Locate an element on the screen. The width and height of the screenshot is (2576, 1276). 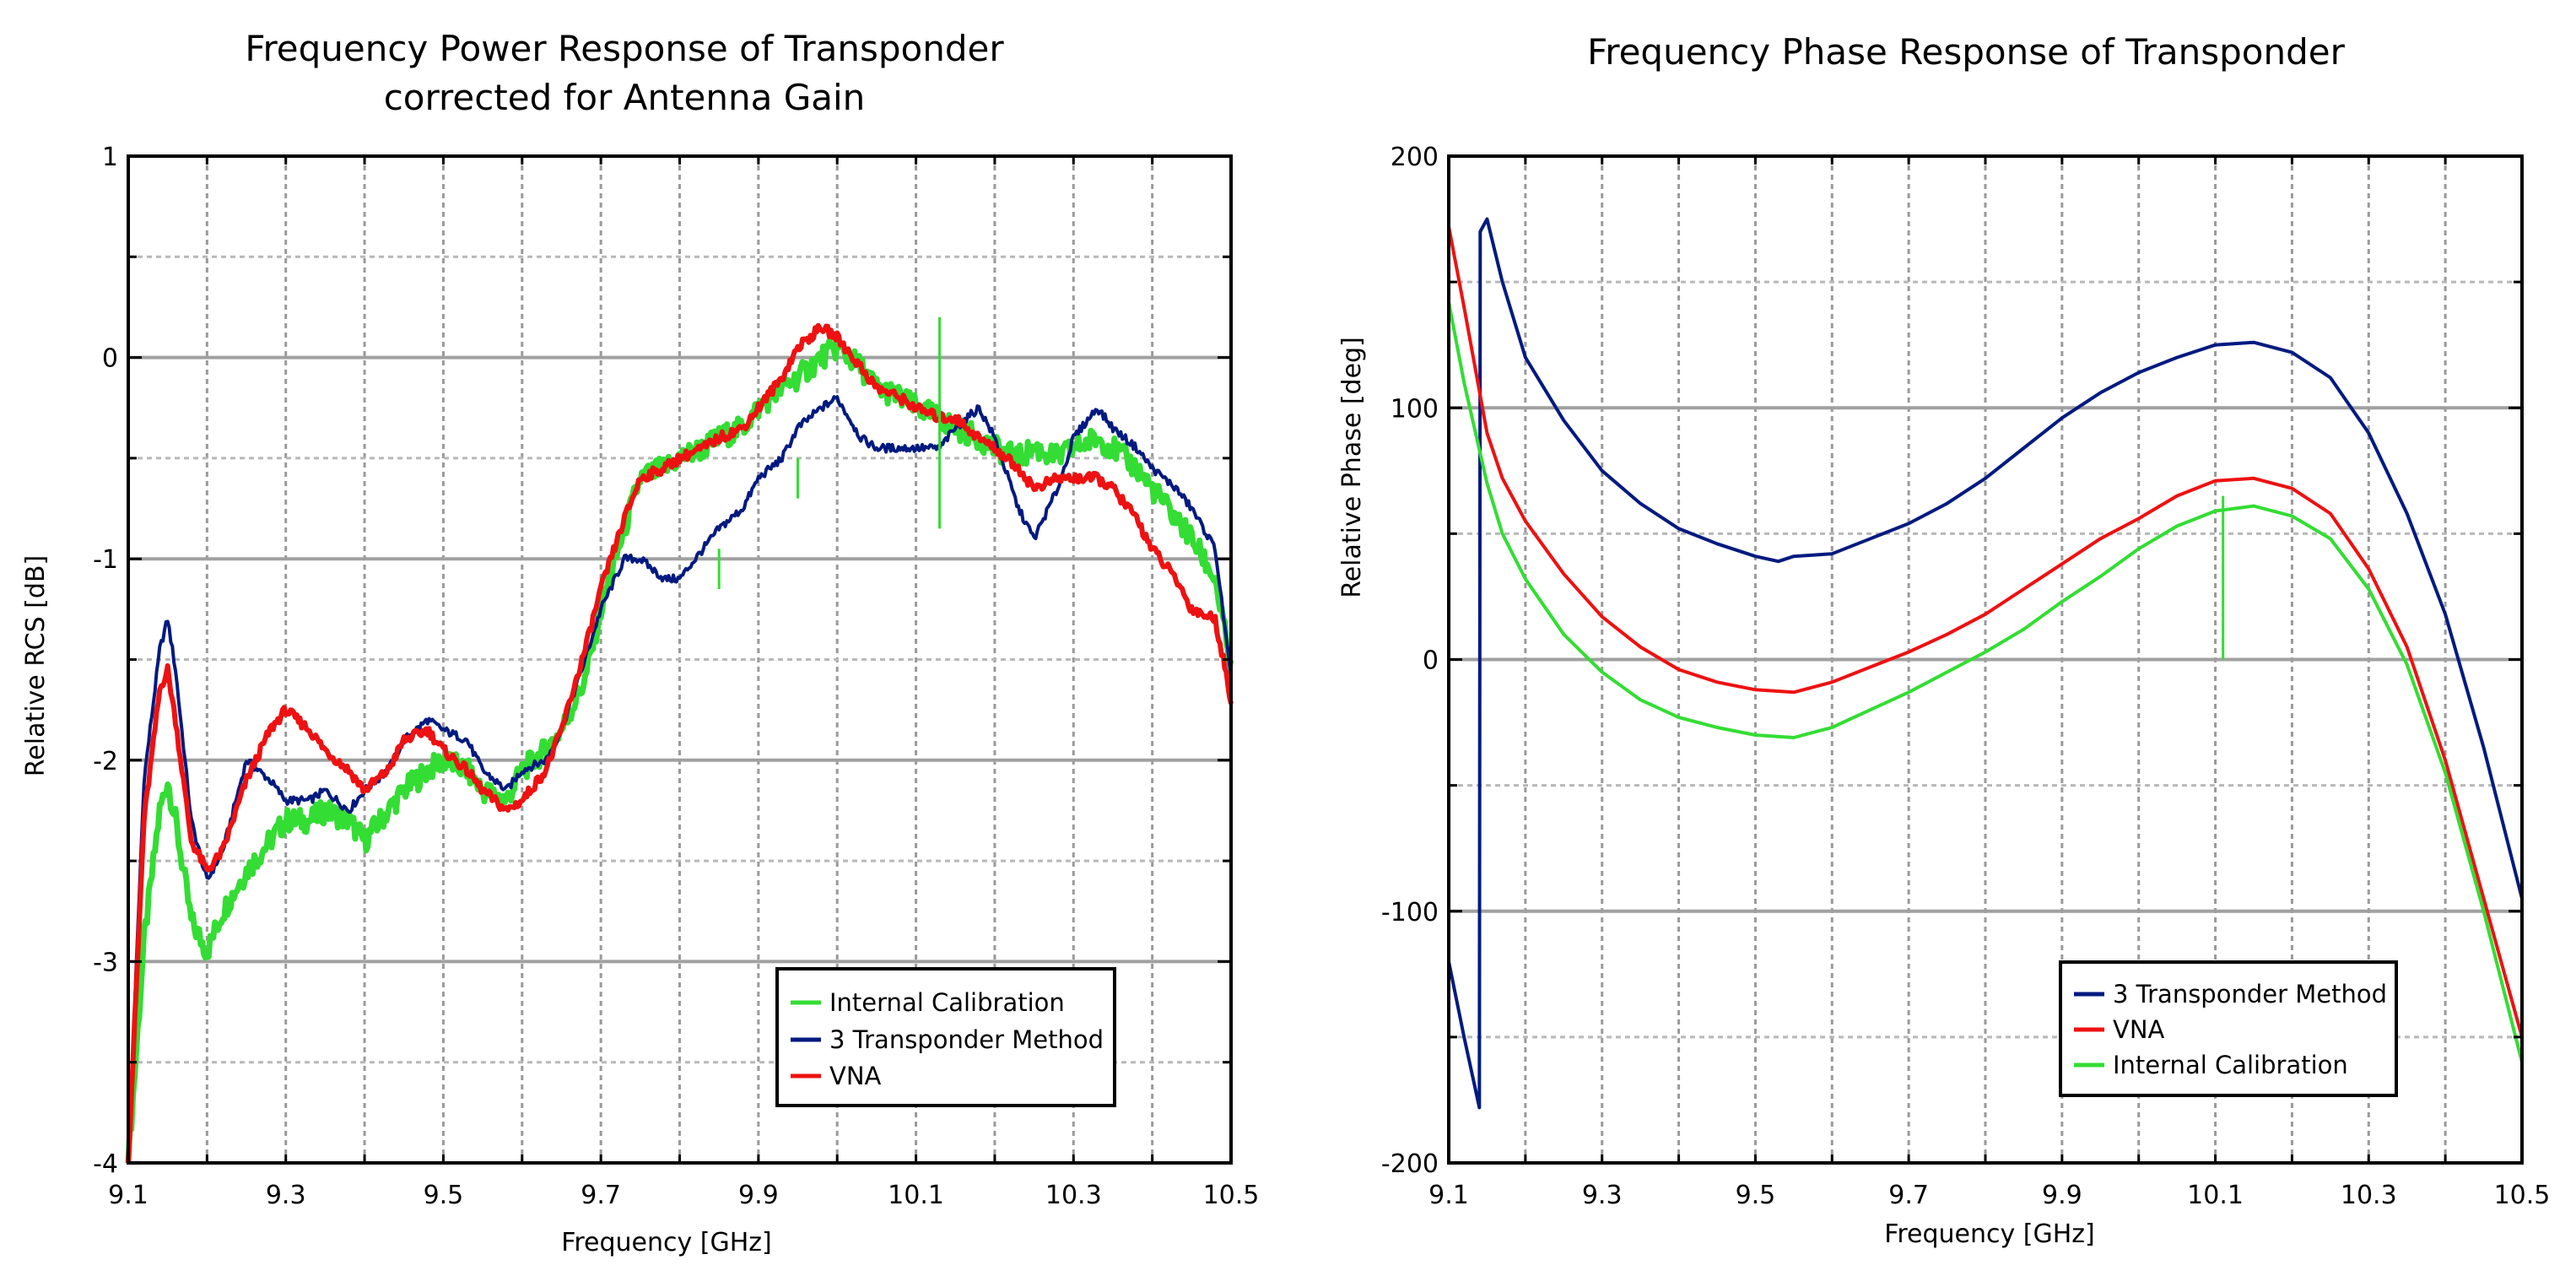
y-tick-label: -4 is located at coordinates (105, 1164).